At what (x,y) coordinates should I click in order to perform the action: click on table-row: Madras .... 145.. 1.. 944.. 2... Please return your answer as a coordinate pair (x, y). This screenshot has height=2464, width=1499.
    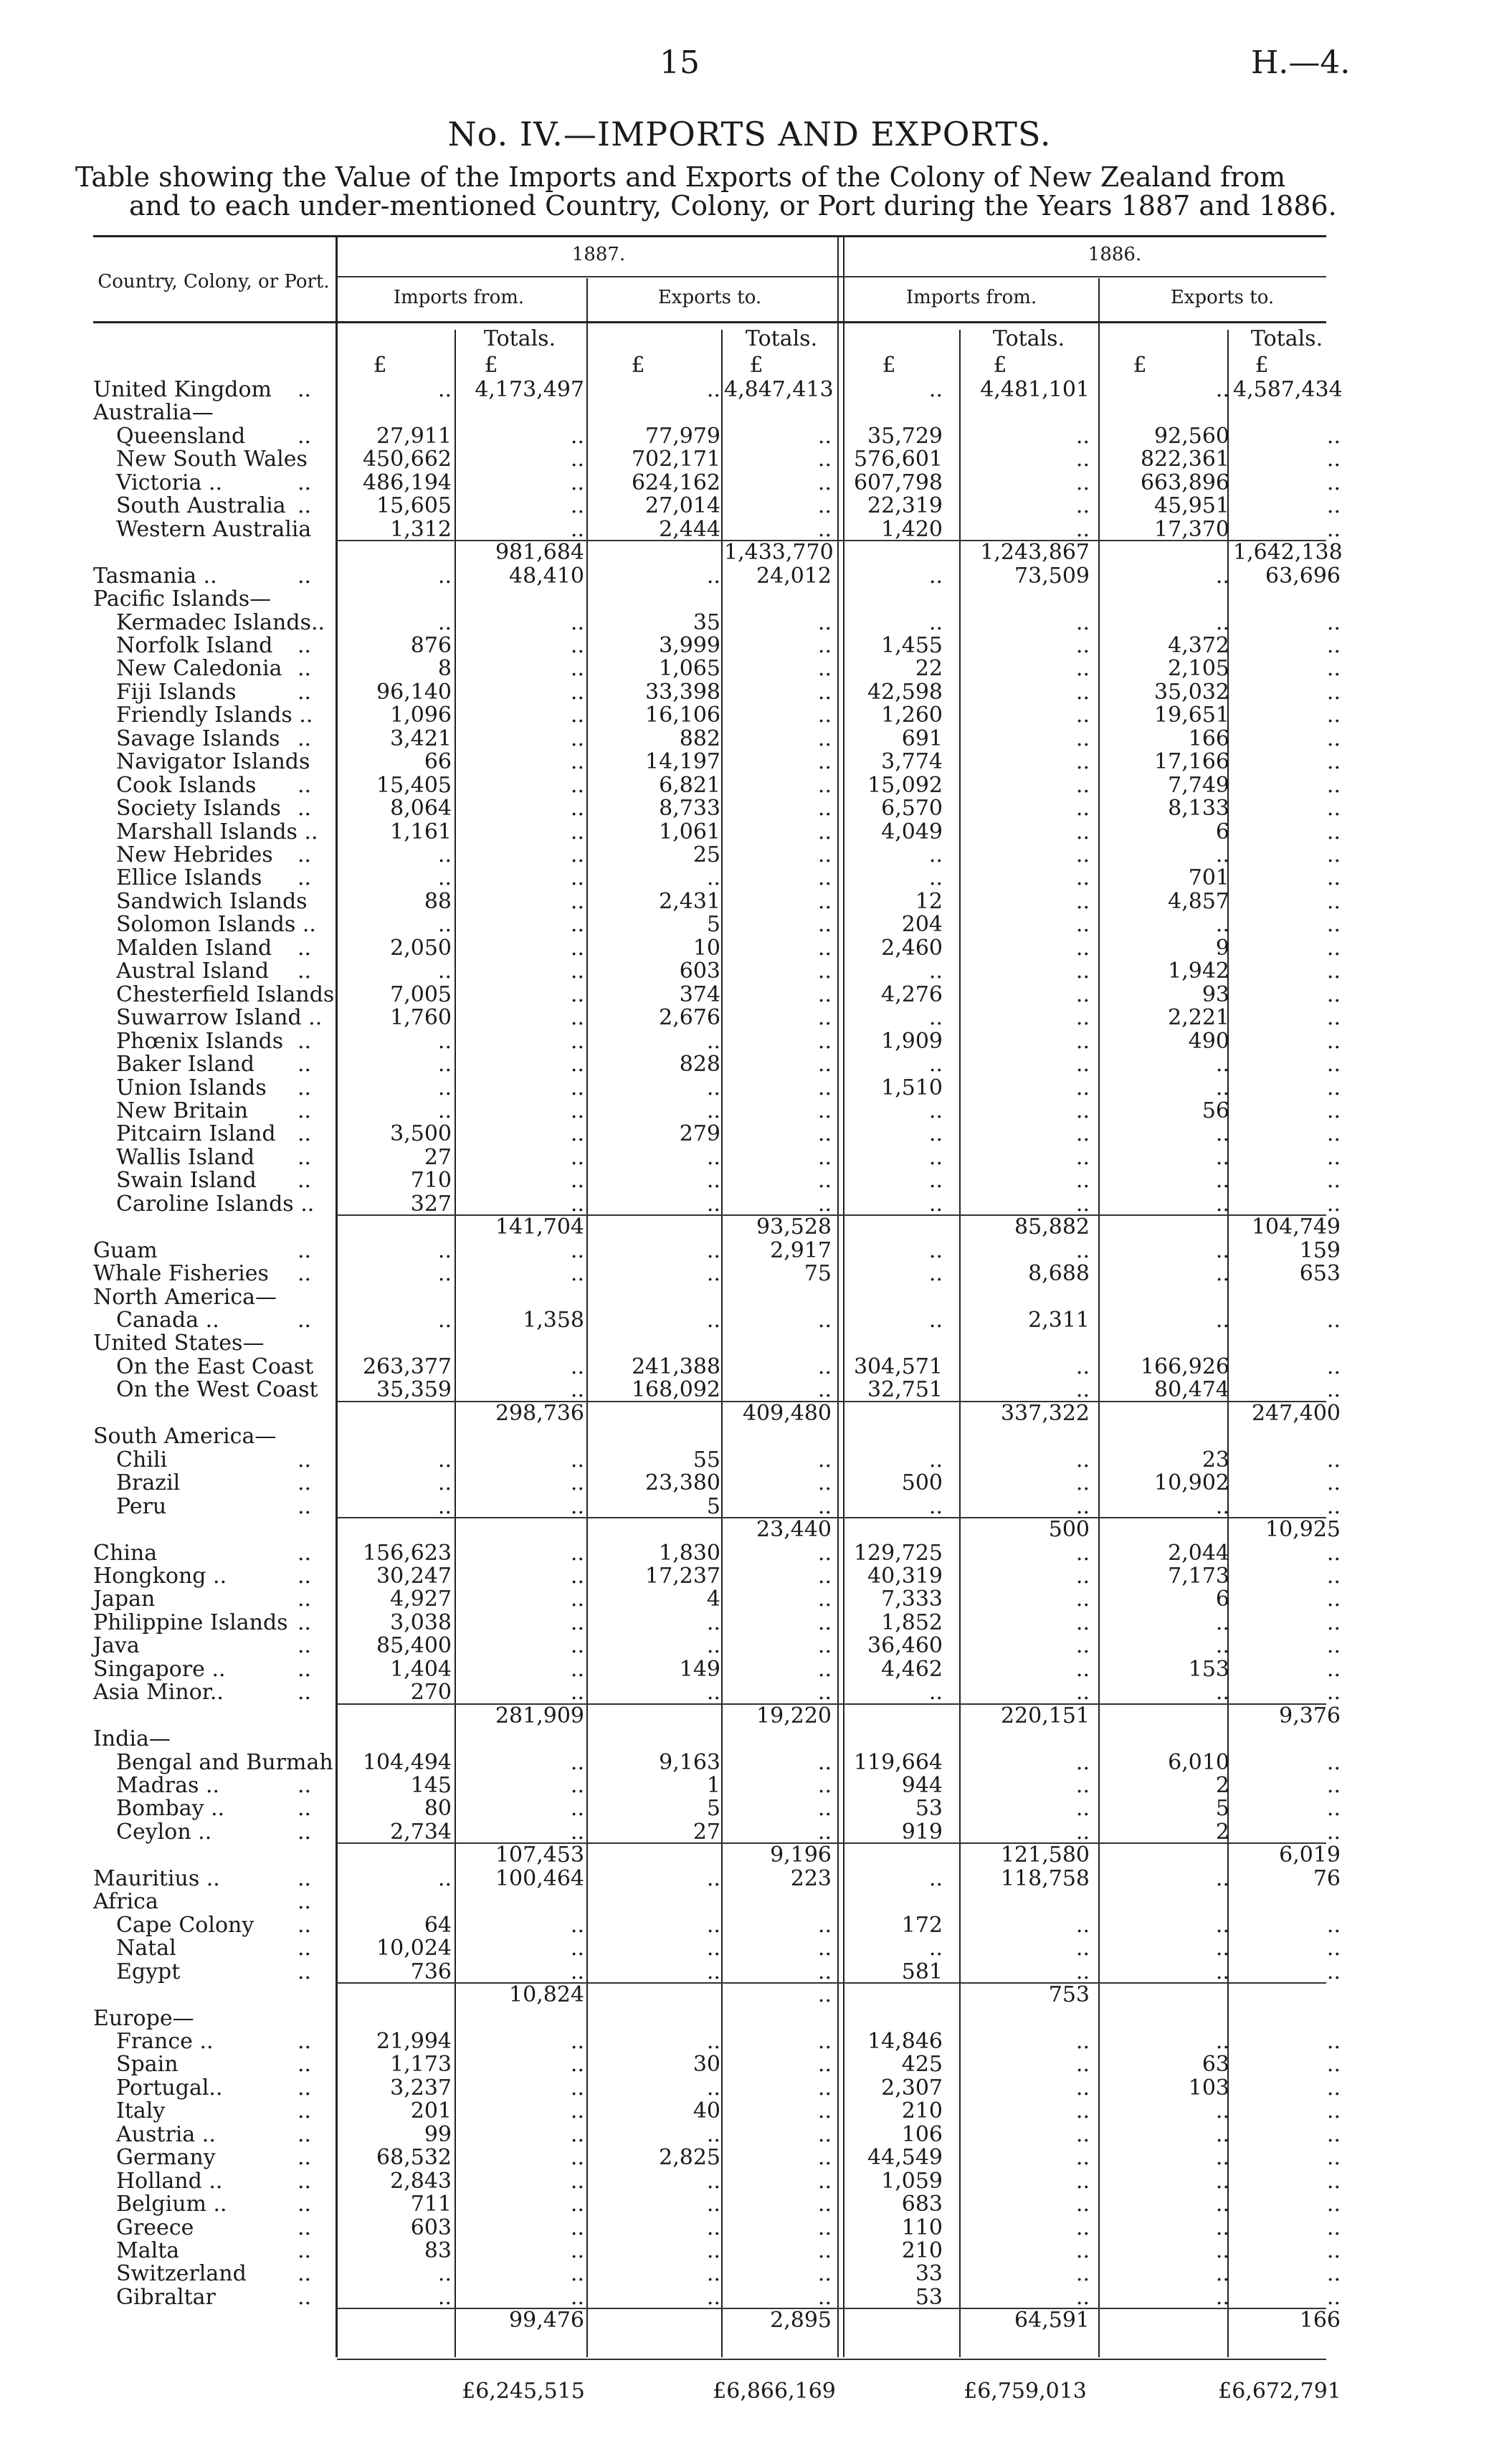
    Looking at the image, I should click on (749, 1785).